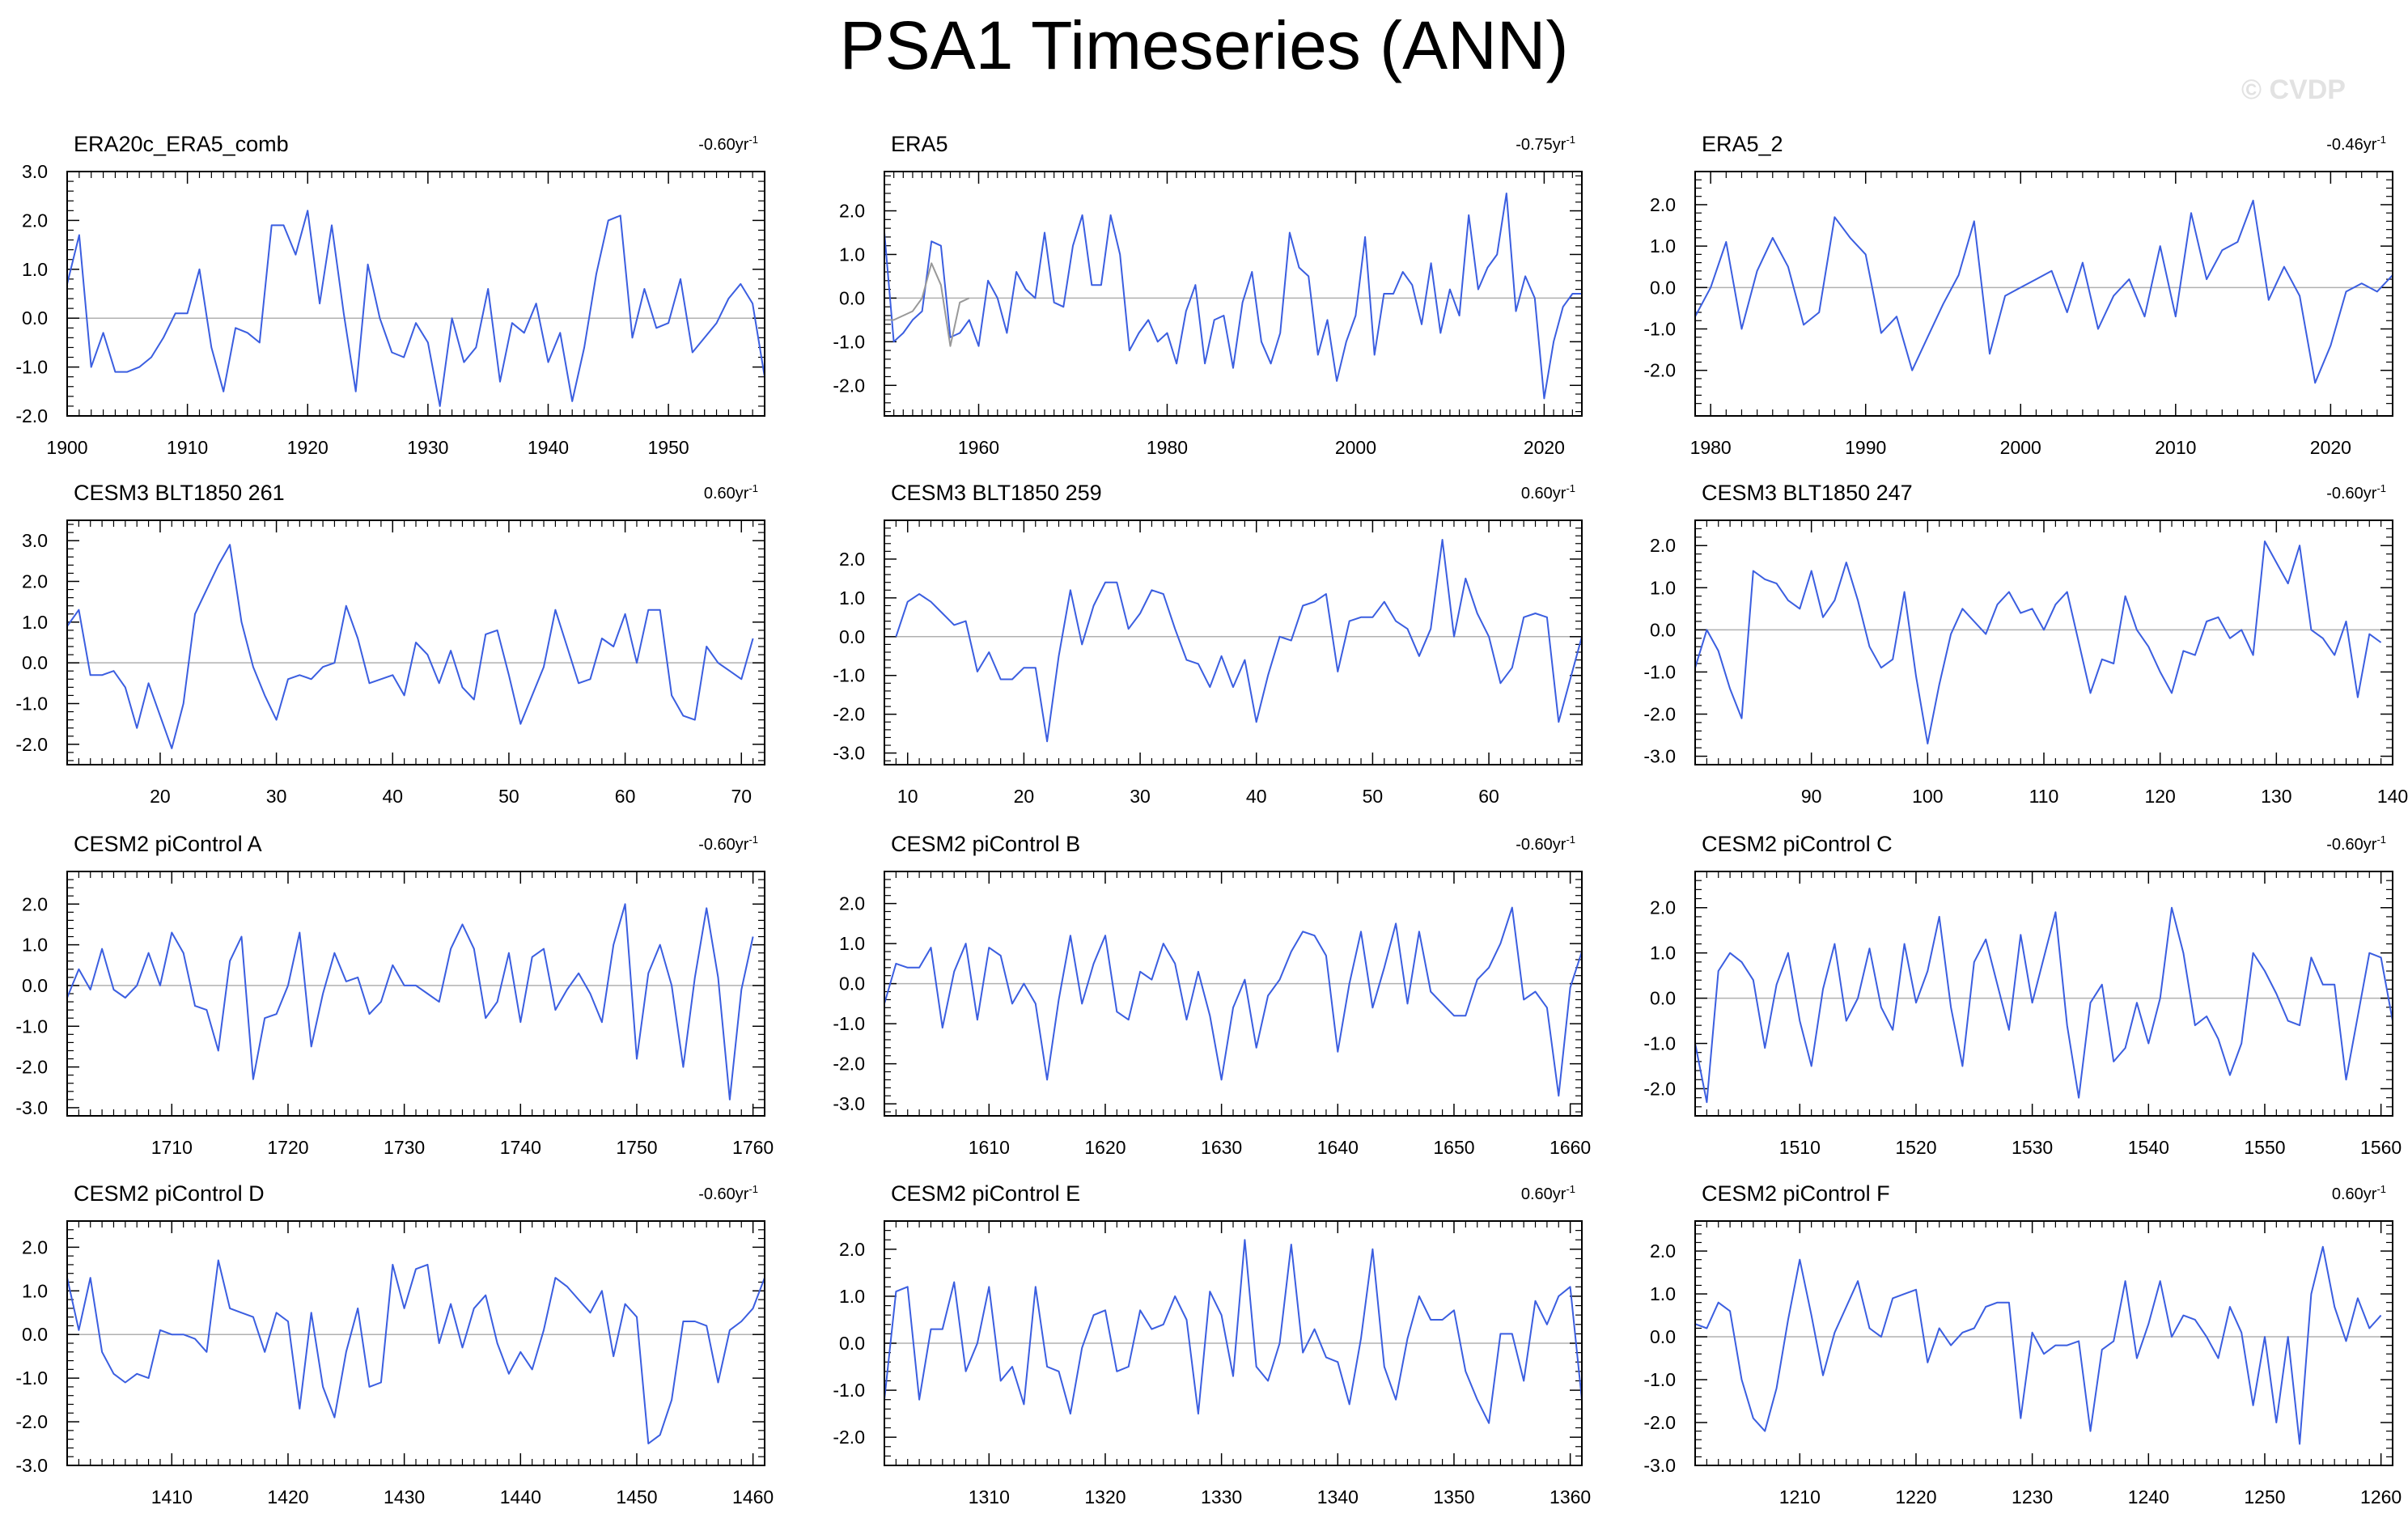 The height and width of the screenshot is (1535, 2408). I want to click on x-tick-label: 1320, so click(1105, 1497).